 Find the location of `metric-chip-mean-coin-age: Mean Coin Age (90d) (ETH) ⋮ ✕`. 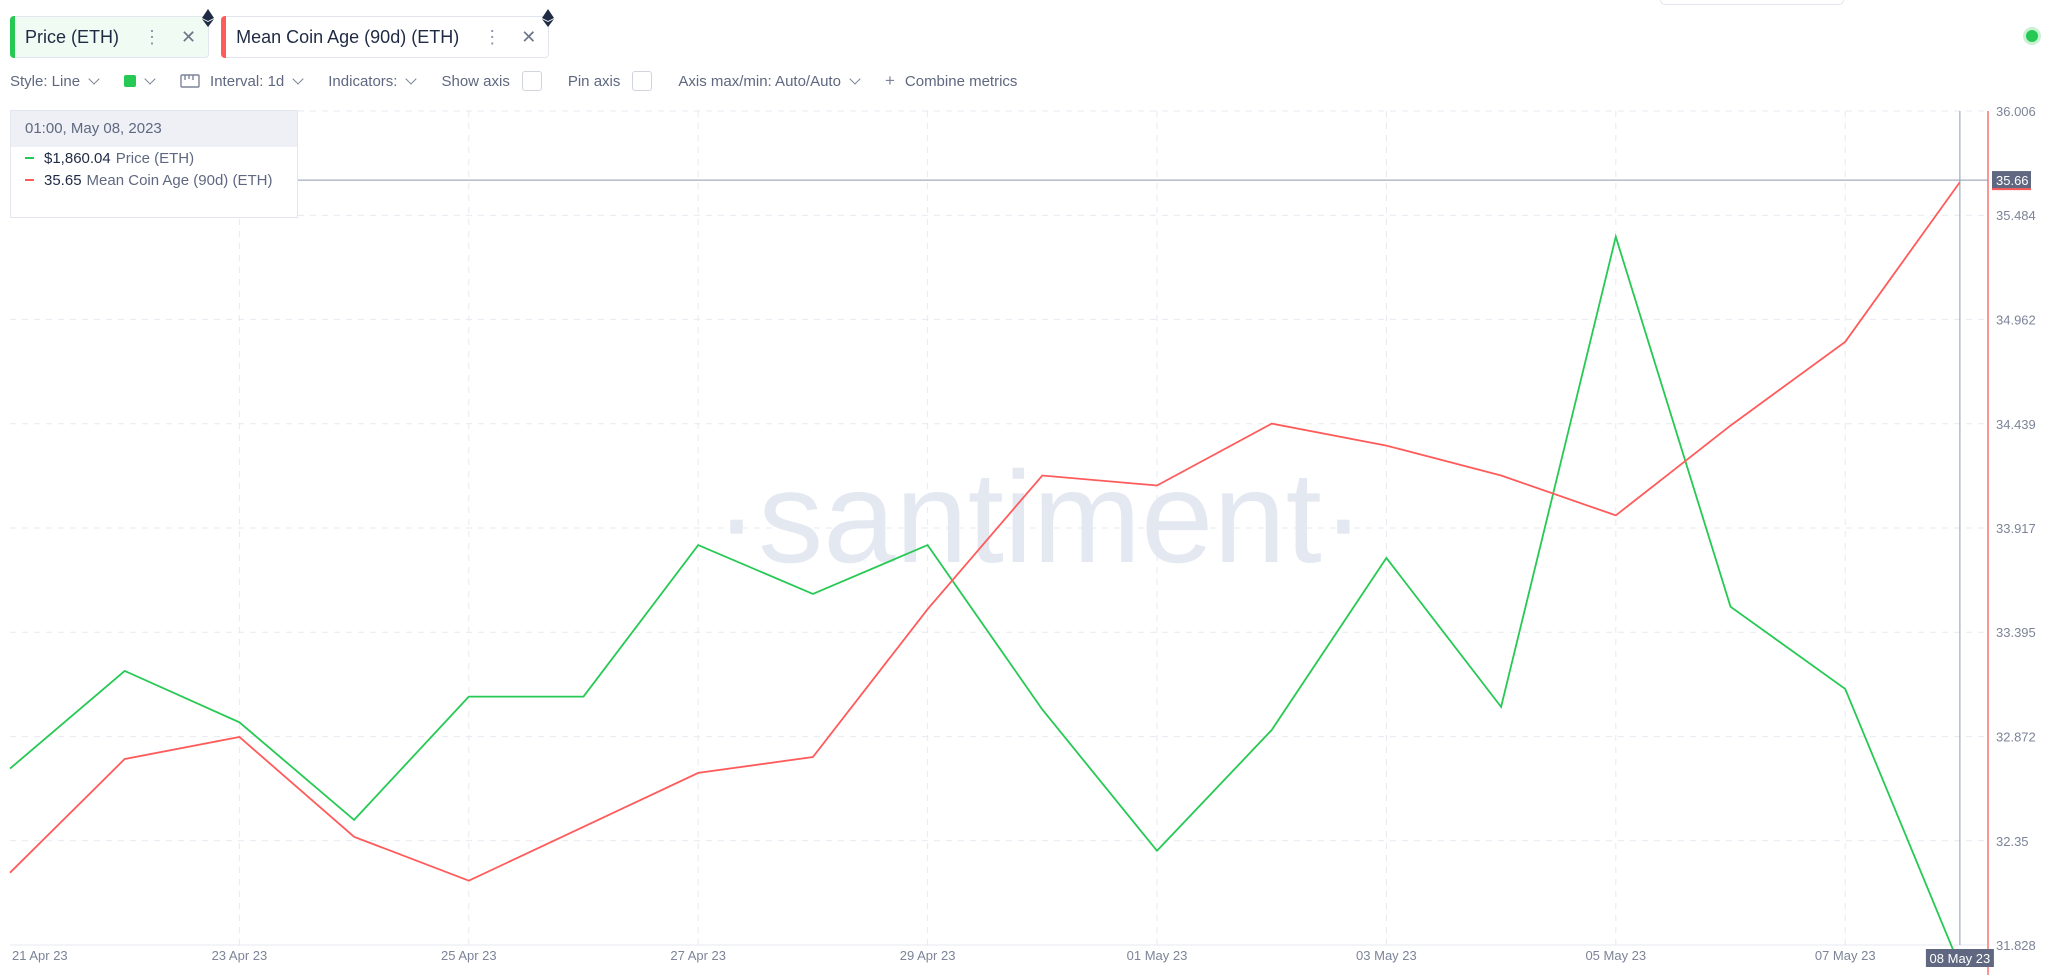

metric-chip-mean-coin-age: Mean Coin Age (90d) (ETH) ⋮ ✕ is located at coordinates (388, 33).